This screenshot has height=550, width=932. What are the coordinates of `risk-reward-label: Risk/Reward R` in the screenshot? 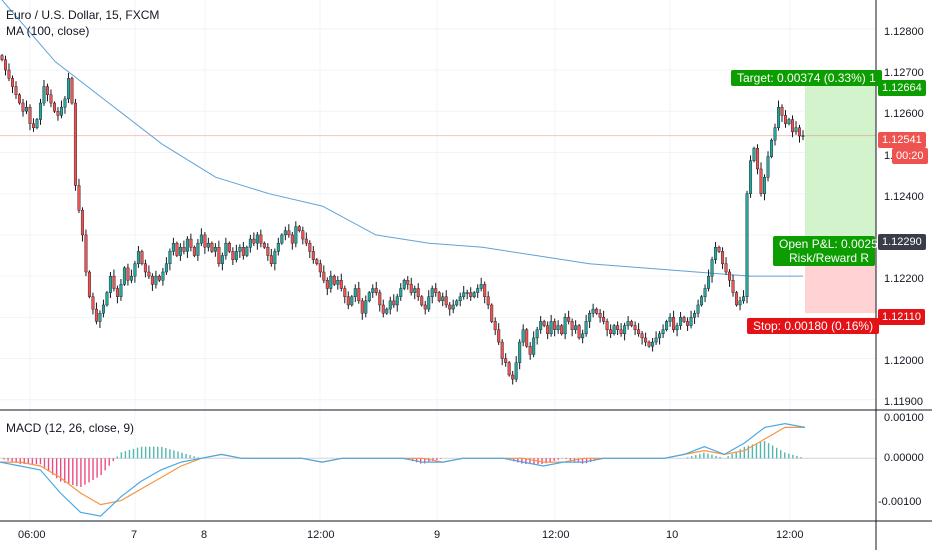 It's located at (824, 258).